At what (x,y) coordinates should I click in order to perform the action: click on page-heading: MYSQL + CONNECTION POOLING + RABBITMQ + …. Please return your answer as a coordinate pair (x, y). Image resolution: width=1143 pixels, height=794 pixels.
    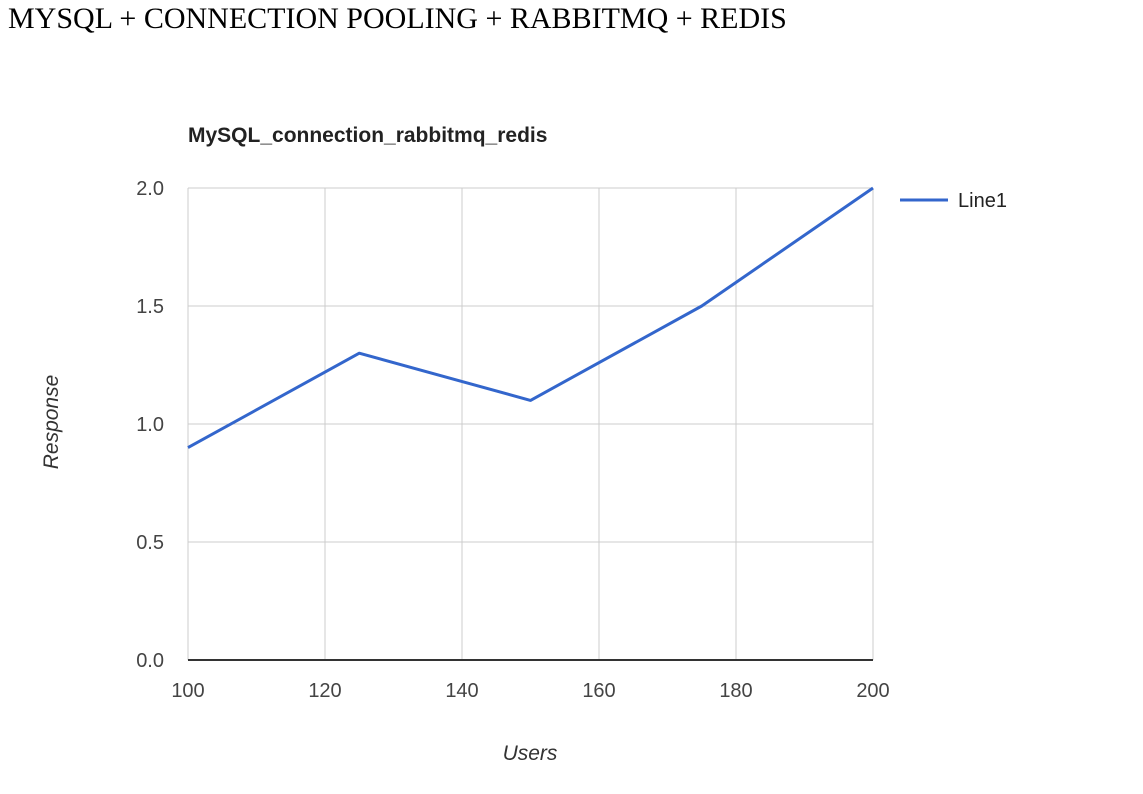
    Looking at the image, I should click on (397, 18).